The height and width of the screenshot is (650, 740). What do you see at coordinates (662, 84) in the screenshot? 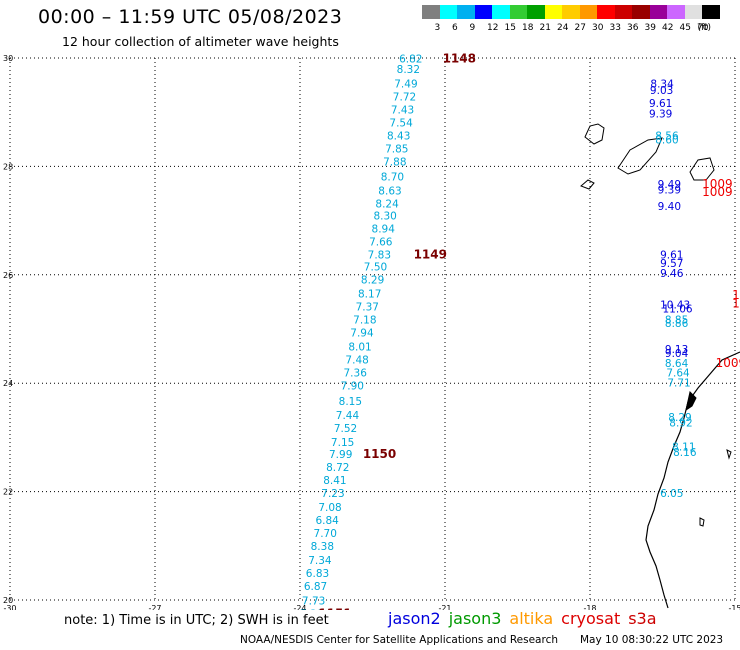
I see `wave-height-label: 8.34` at bounding box center [662, 84].